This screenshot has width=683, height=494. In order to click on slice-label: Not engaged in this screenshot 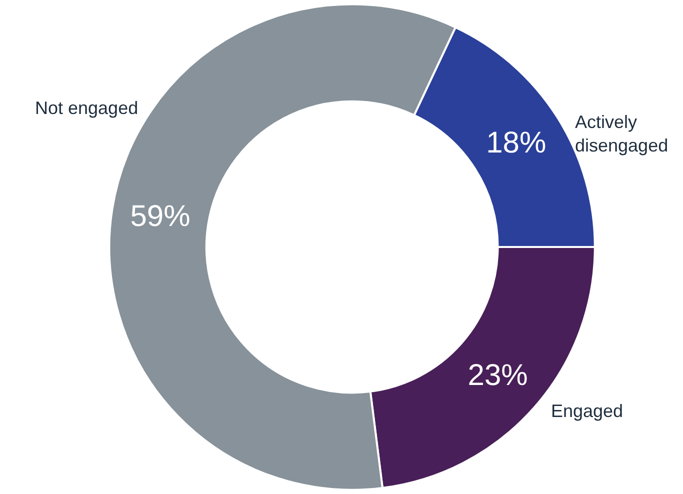, I will do `click(86, 108)`.